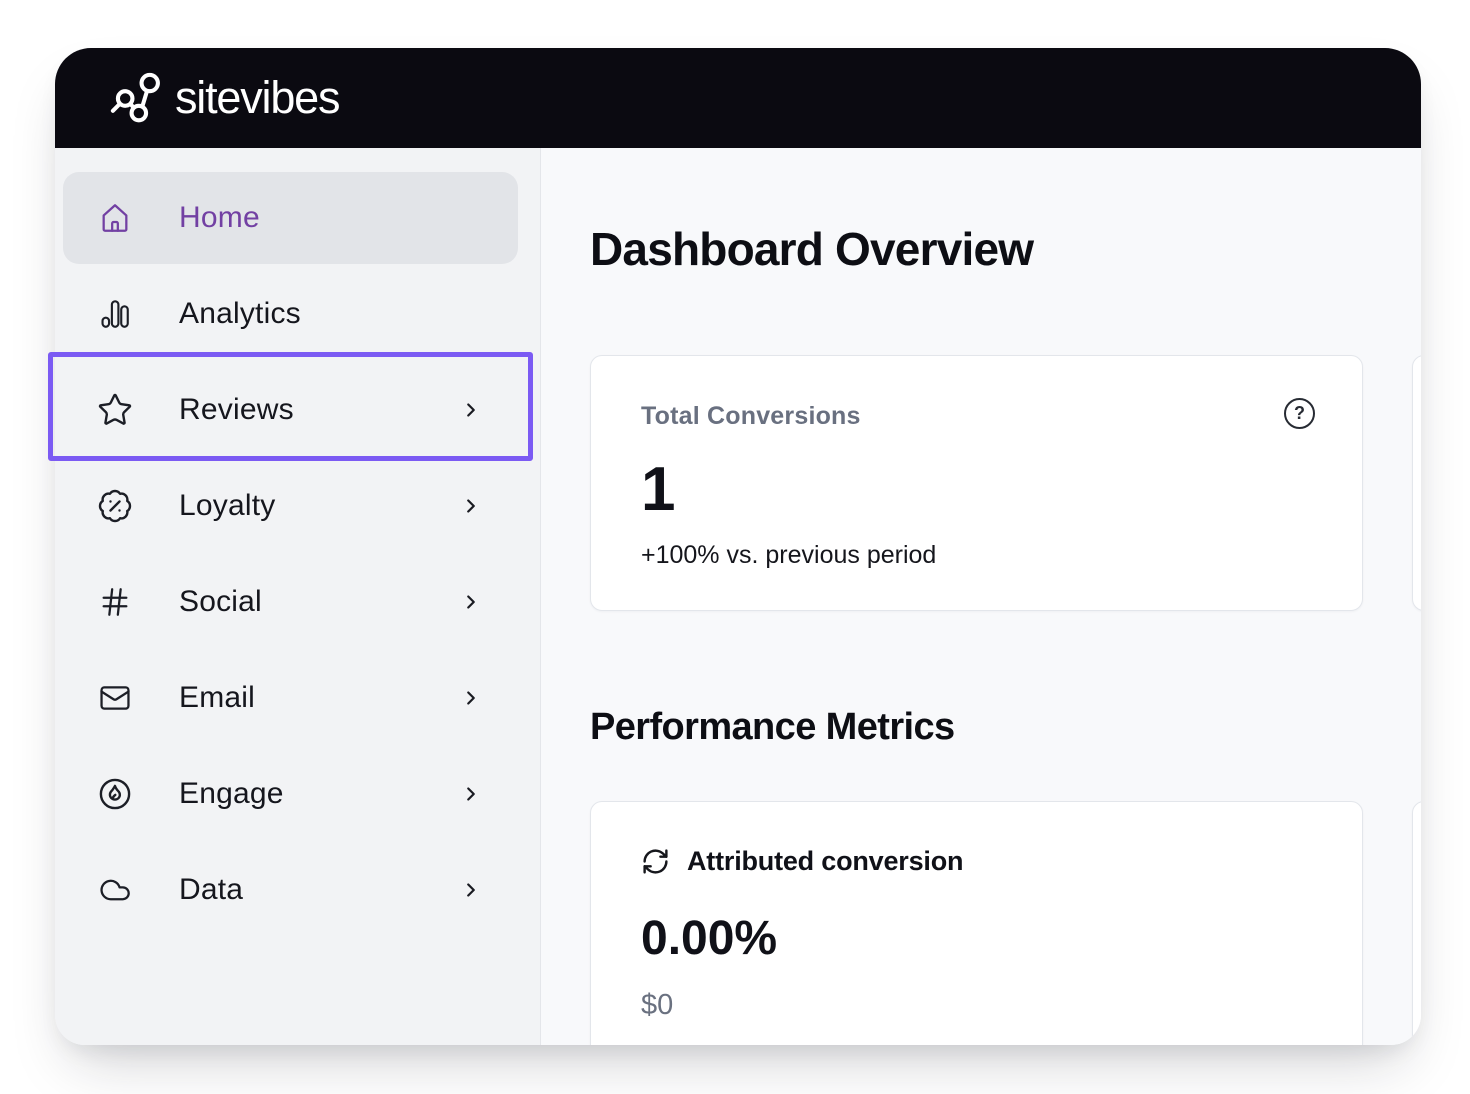  I want to click on brand: sitevibes, so click(223, 98).